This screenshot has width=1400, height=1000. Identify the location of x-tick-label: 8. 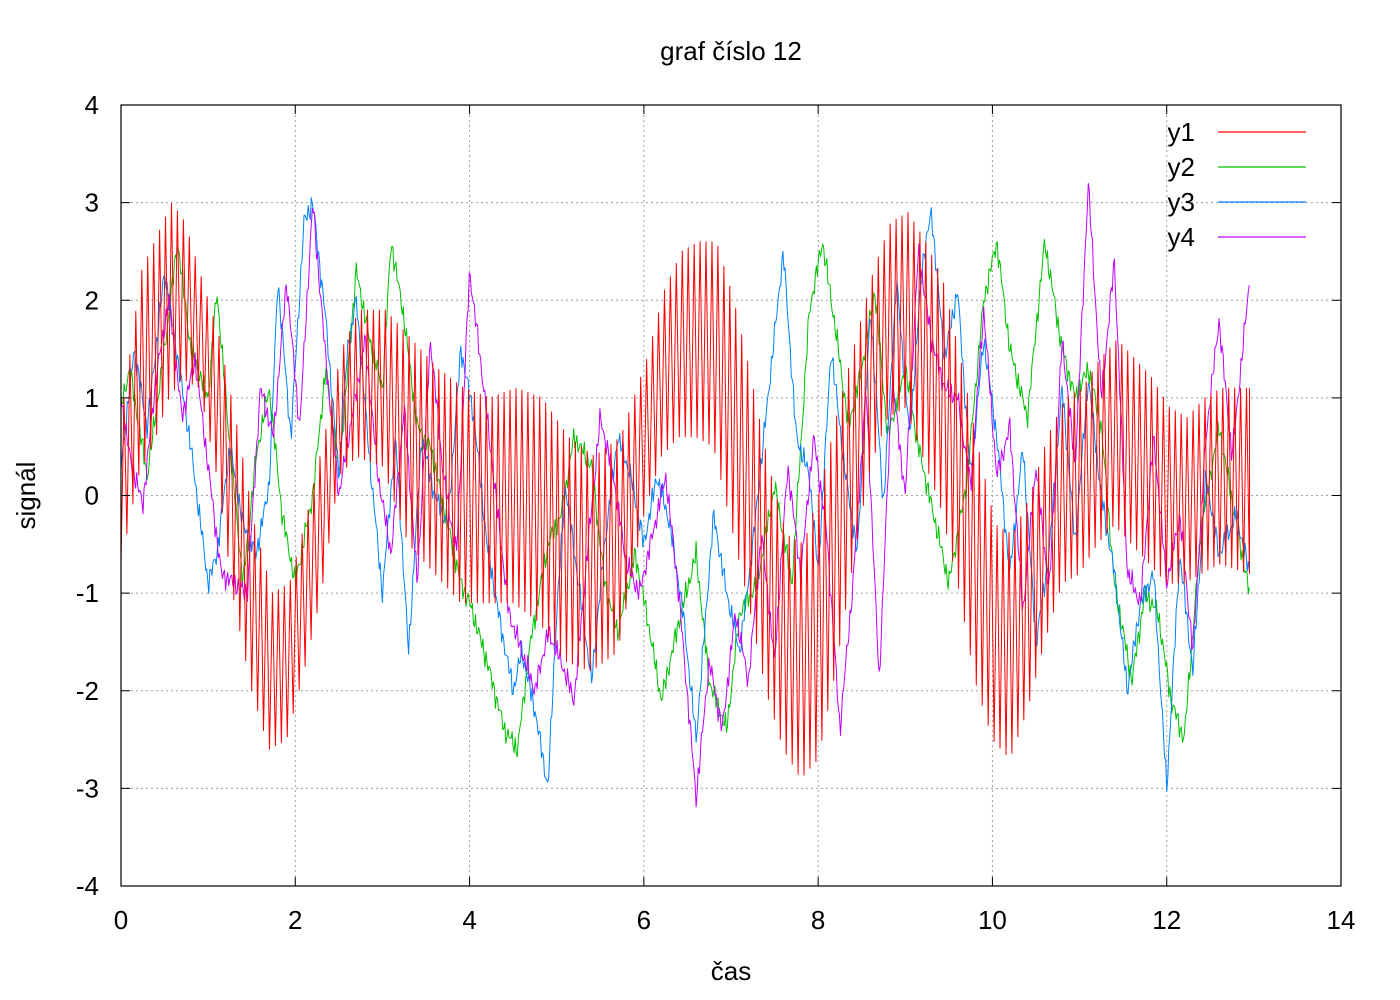
(818, 920).